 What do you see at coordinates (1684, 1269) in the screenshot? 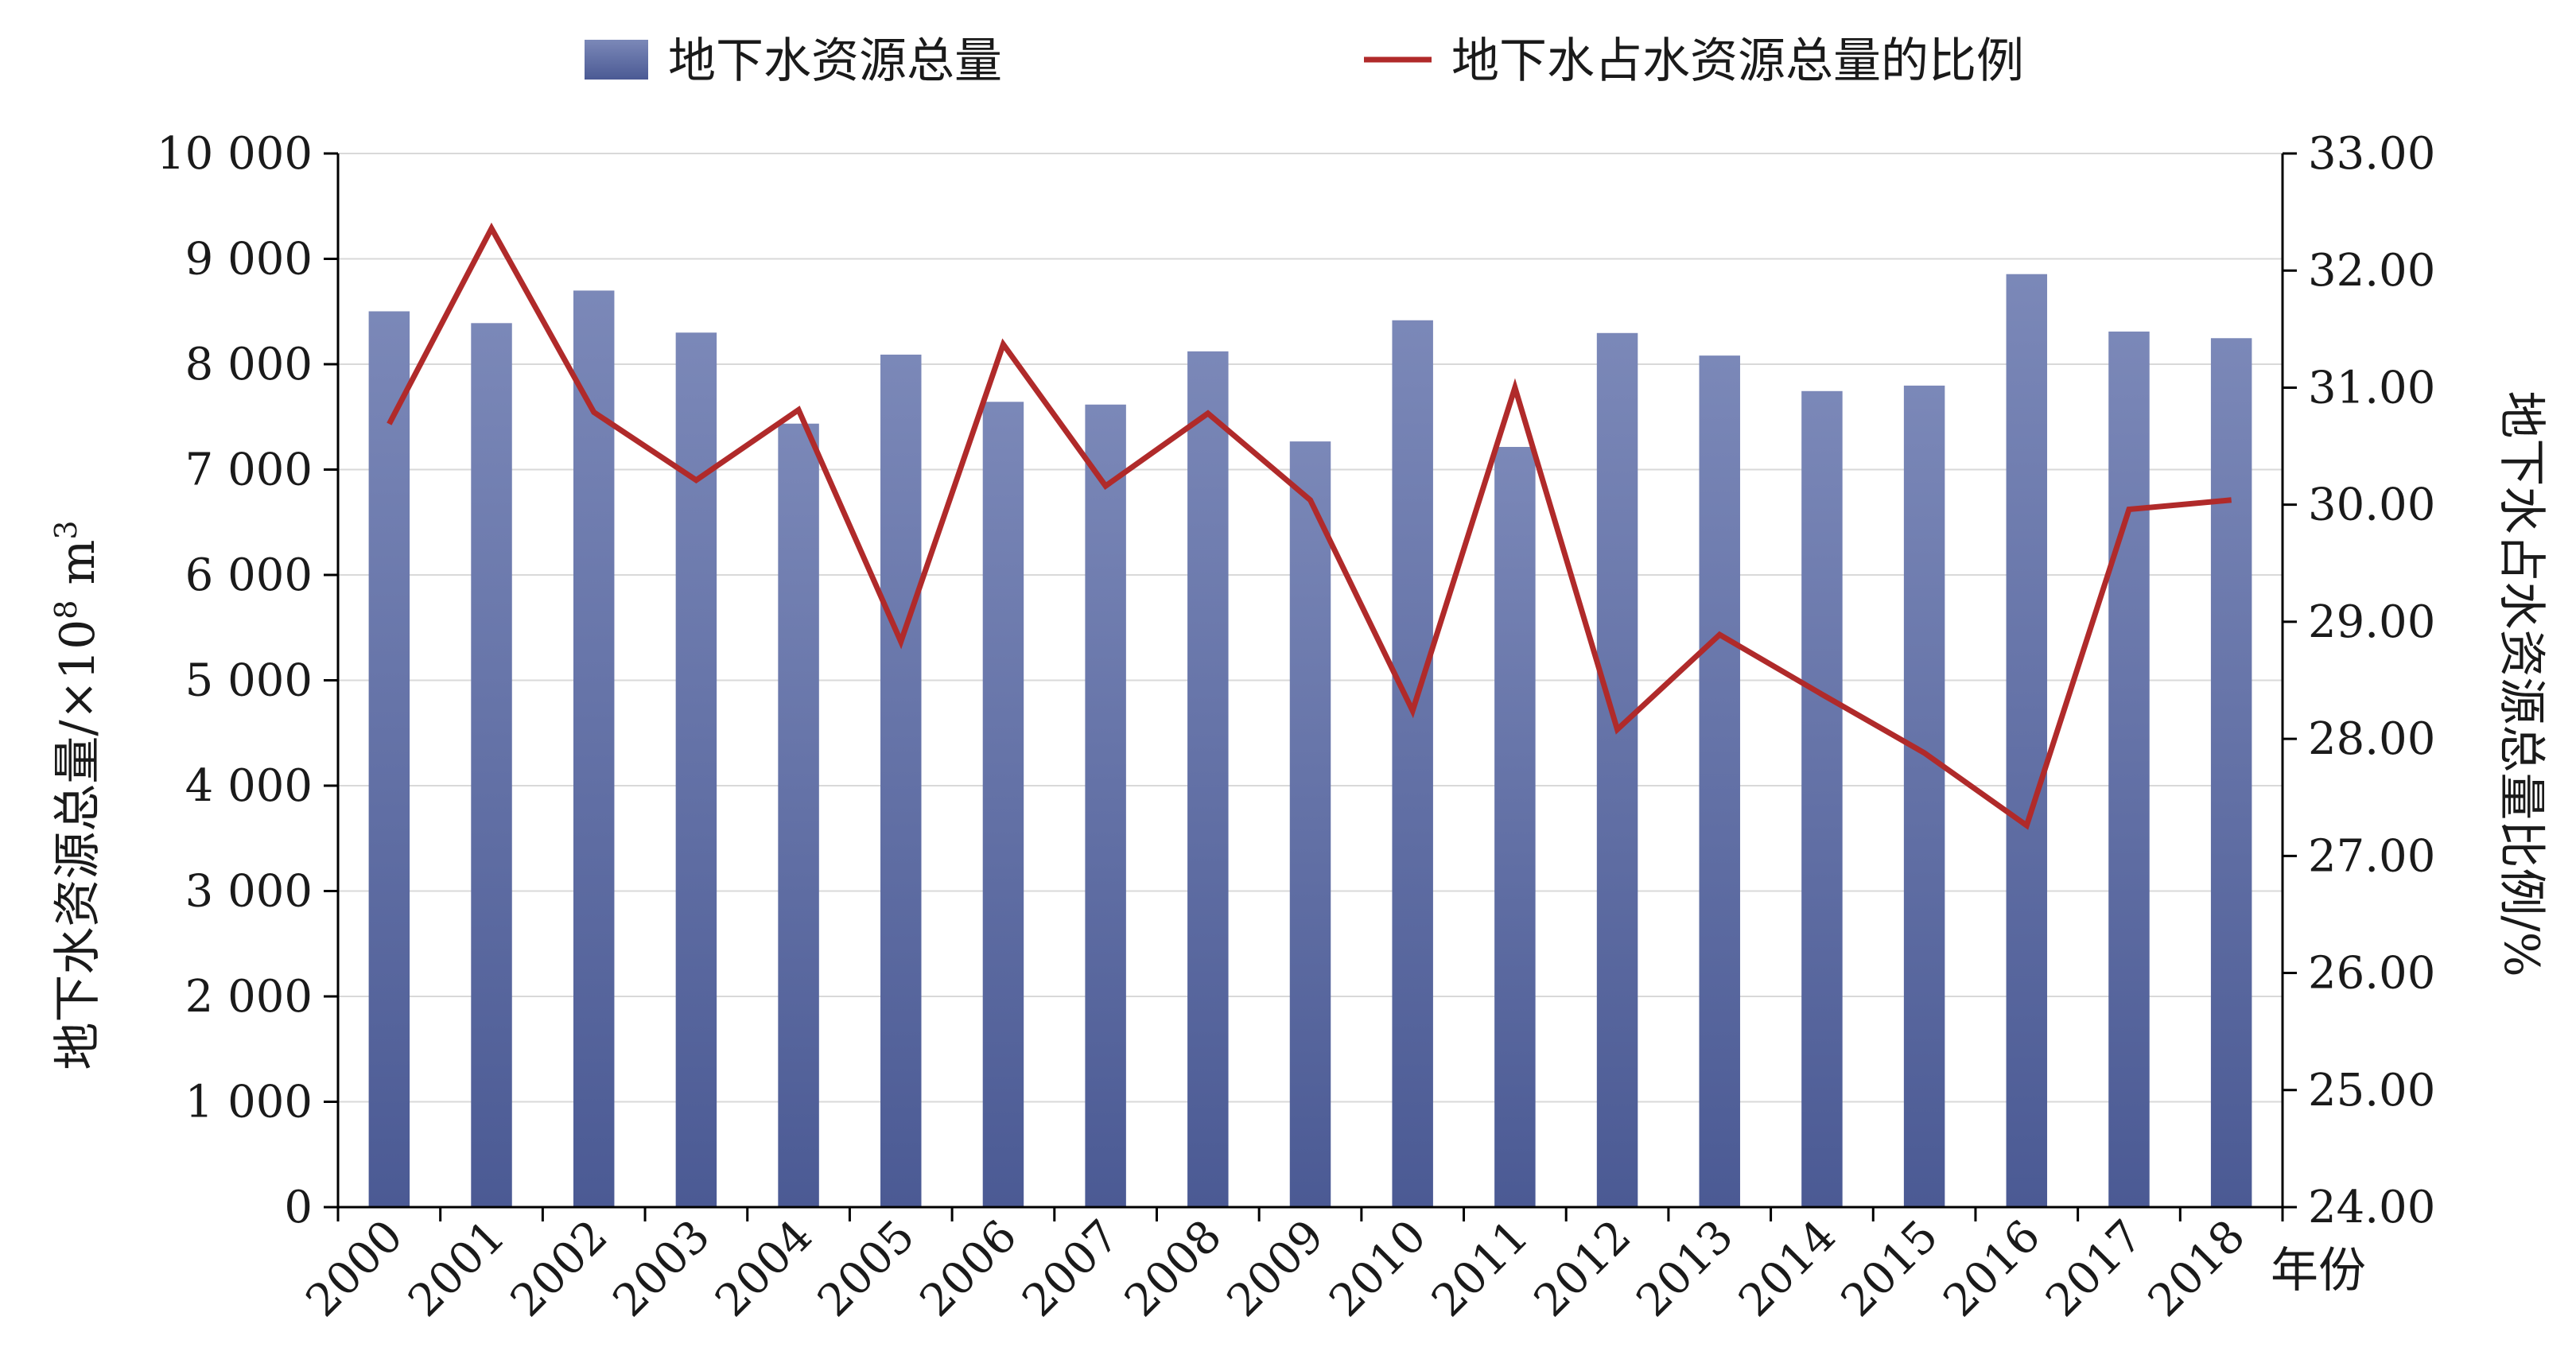
I see `x-axis-tick-label: 2013` at bounding box center [1684, 1269].